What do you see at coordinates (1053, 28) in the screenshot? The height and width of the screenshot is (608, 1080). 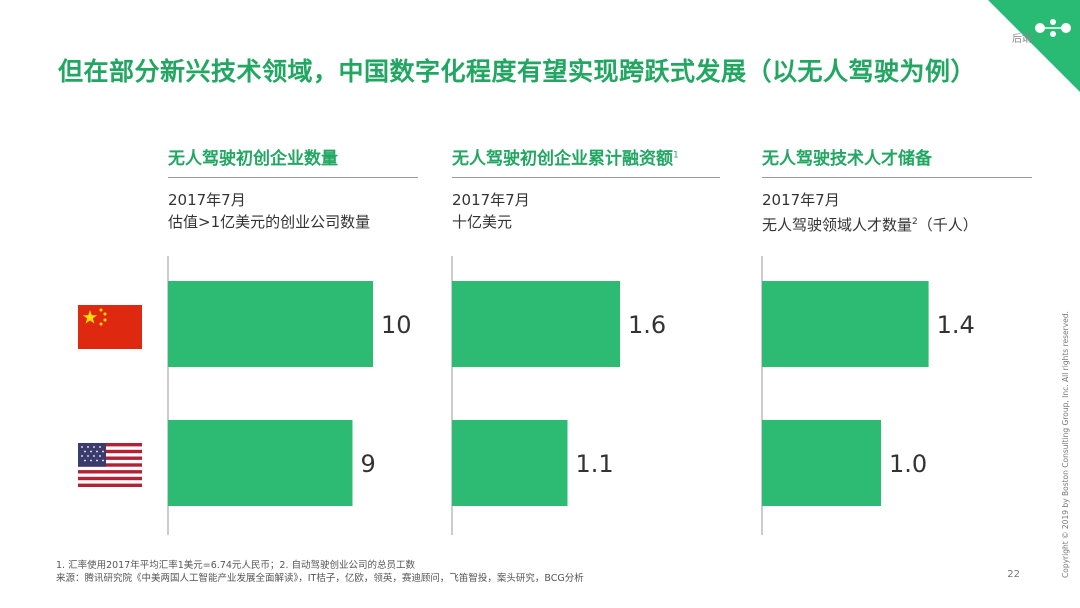 I see `network-icon` at bounding box center [1053, 28].